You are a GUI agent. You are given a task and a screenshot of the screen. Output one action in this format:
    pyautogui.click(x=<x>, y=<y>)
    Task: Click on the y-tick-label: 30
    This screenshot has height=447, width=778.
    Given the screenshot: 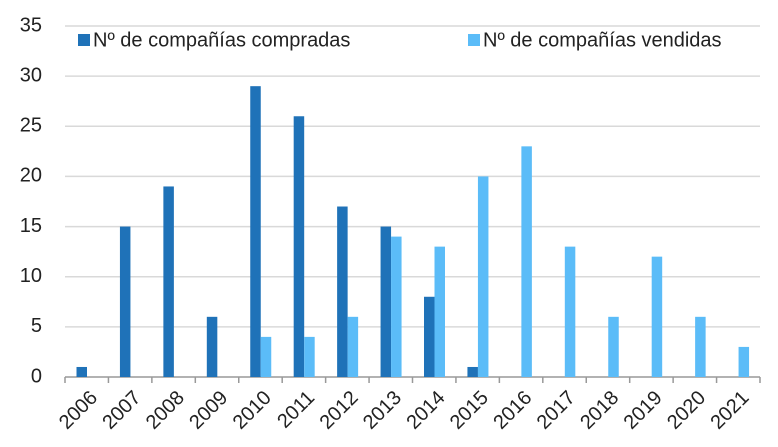 What is the action you would take?
    pyautogui.click(x=31, y=75)
    